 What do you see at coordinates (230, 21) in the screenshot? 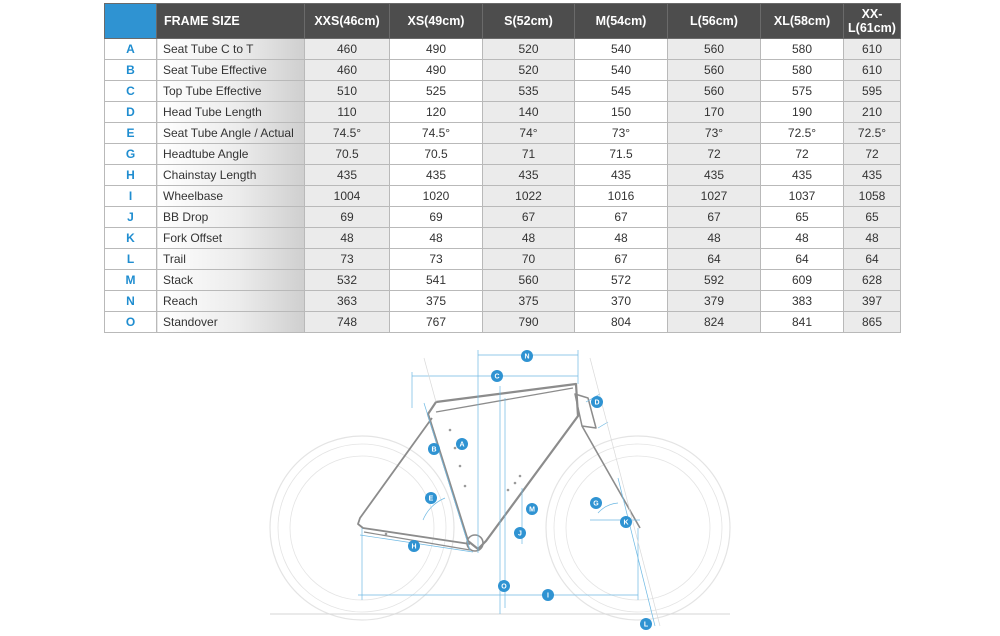
I see `frame-size-heading: FRAME SIZE` at bounding box center [230, 21].